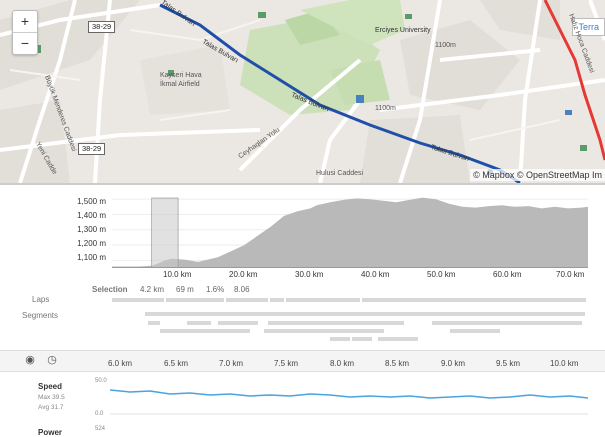 This screenshot has height=437, width=605. What do you see at coordinates (180, 84) in the screenshot?
I see `place-label: İkmal Airfield` at bounding box center [180, 84].